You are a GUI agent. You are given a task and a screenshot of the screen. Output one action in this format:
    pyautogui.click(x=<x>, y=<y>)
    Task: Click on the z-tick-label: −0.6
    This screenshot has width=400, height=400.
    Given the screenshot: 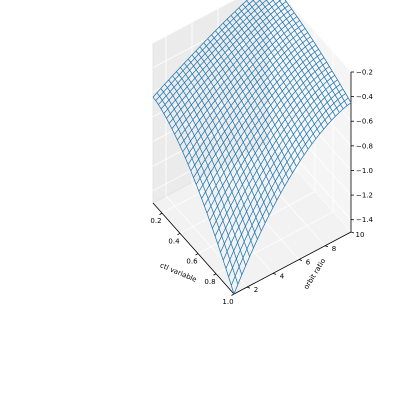 What is the action you would take?
    pyautogui.click(x=365, y=122)
    